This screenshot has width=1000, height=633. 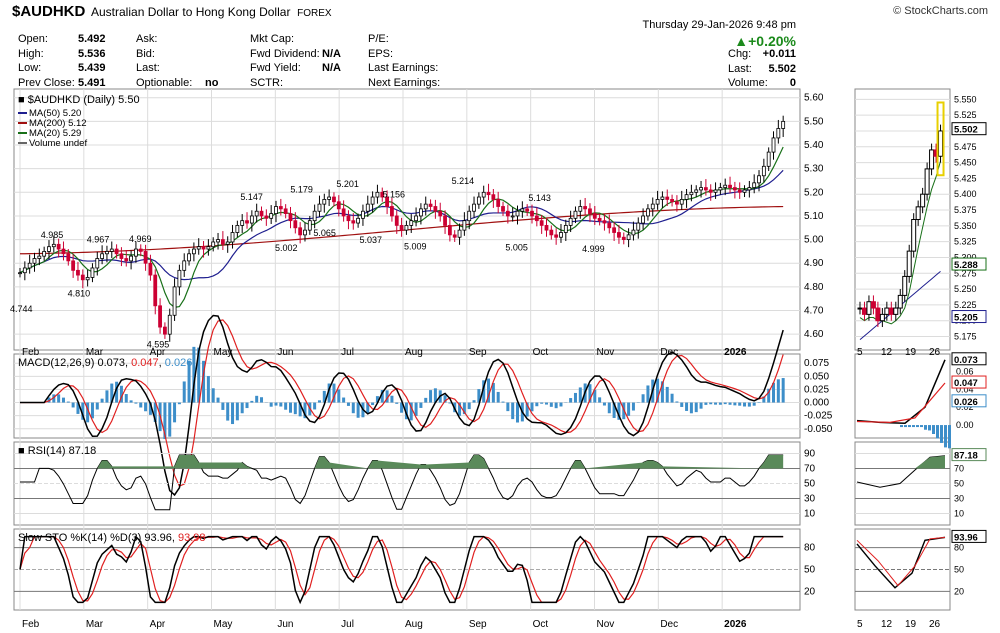 What do you see at coordinates (816, 376) in the screenshot?
I see `y-tick-label: 0.050` at bounding box center [816, 376].